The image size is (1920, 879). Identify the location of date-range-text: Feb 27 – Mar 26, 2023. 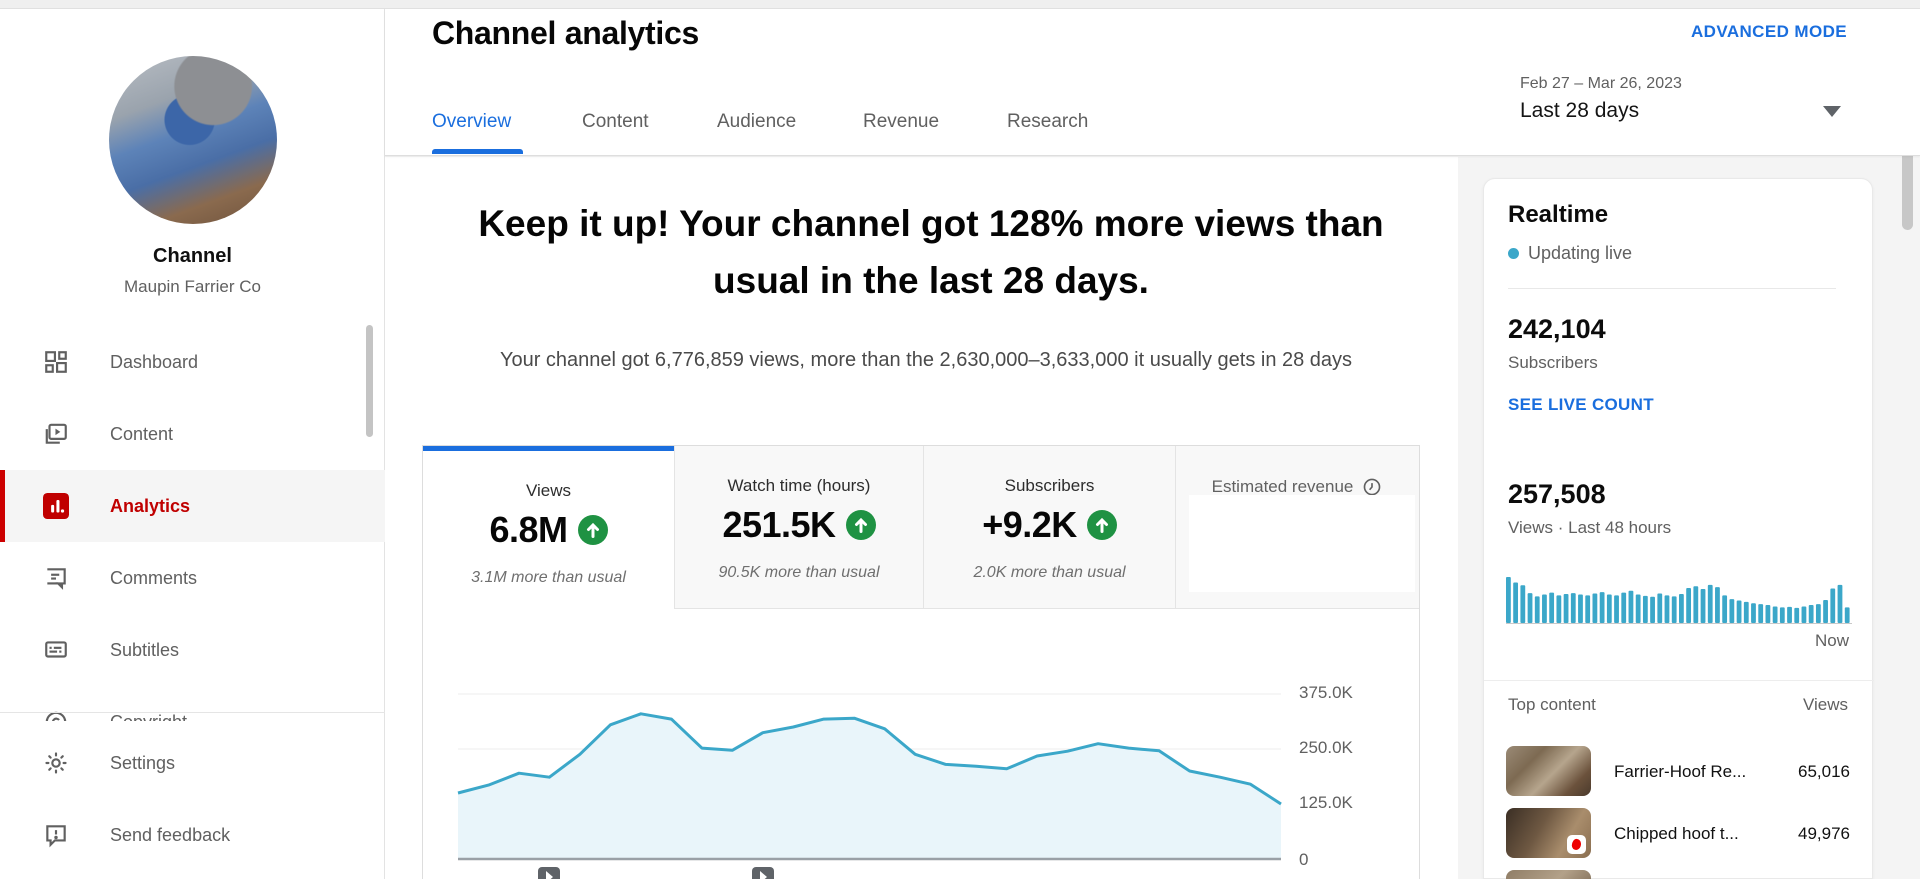
(1601, 83).